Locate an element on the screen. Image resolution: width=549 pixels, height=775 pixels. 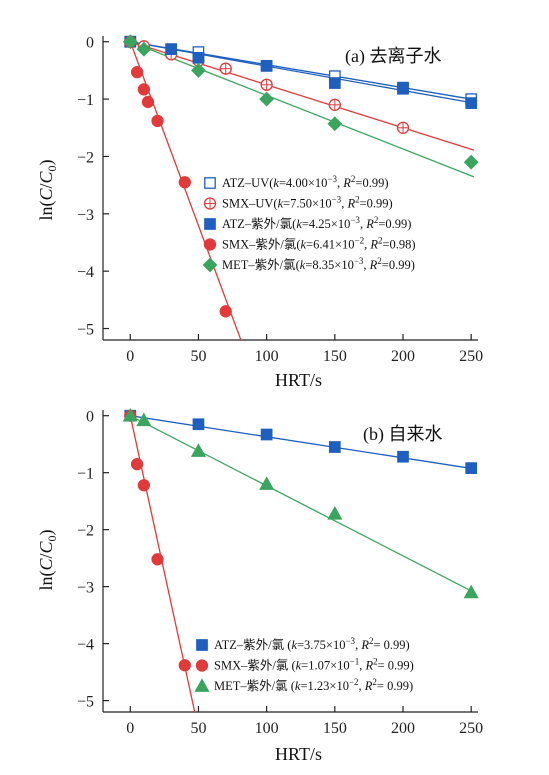
series-4-points is located at coordinates (300, 102).